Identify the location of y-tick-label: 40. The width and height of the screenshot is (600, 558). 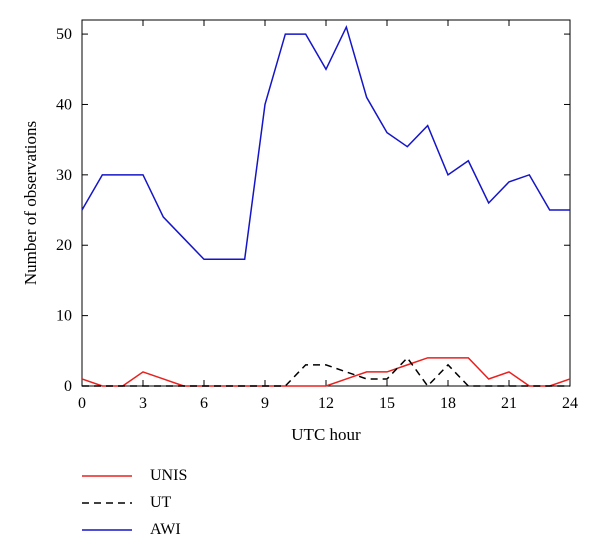
(64, 104).